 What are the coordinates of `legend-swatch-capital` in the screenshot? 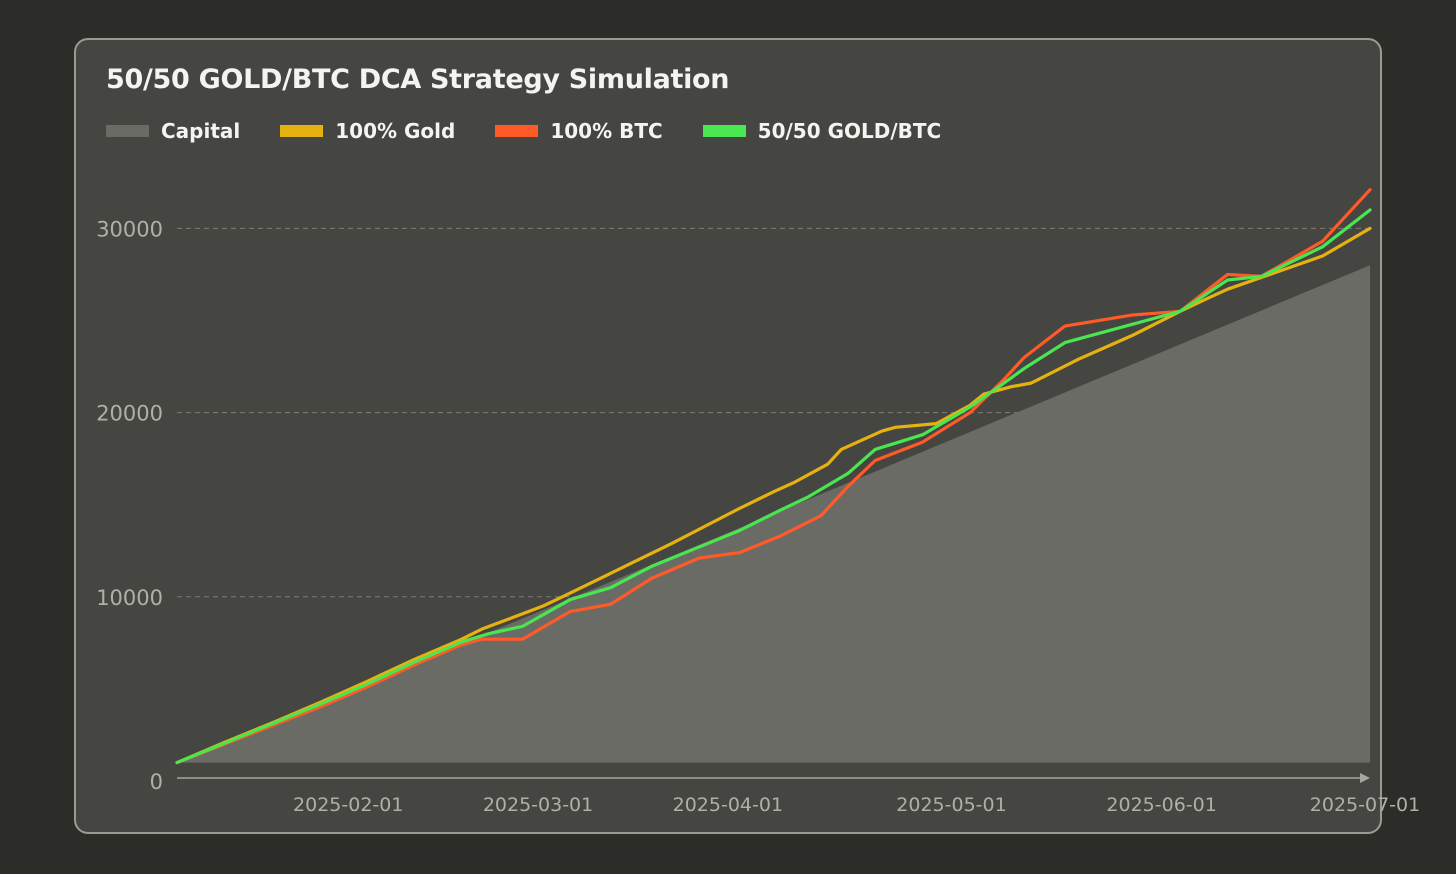 It's located at (127, 131).